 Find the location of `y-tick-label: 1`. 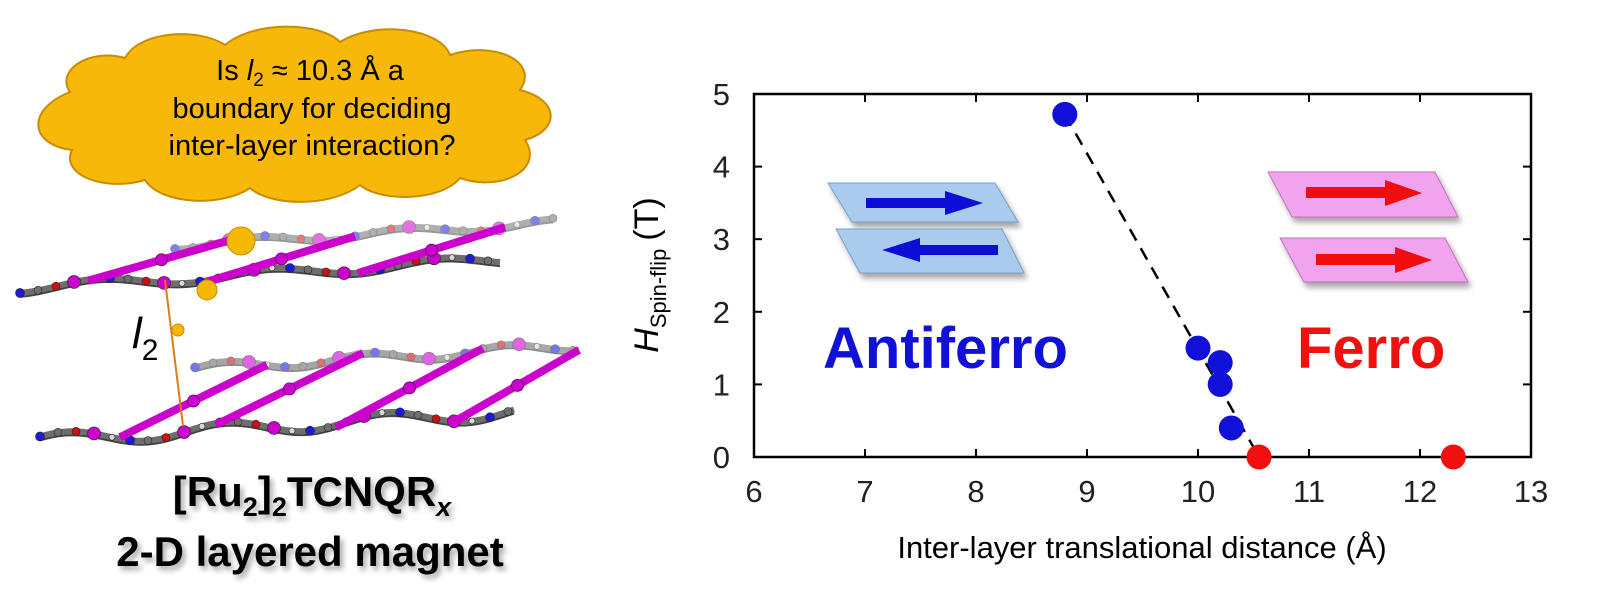

y-tick-label: 1 is located at coordinates (721, 384).